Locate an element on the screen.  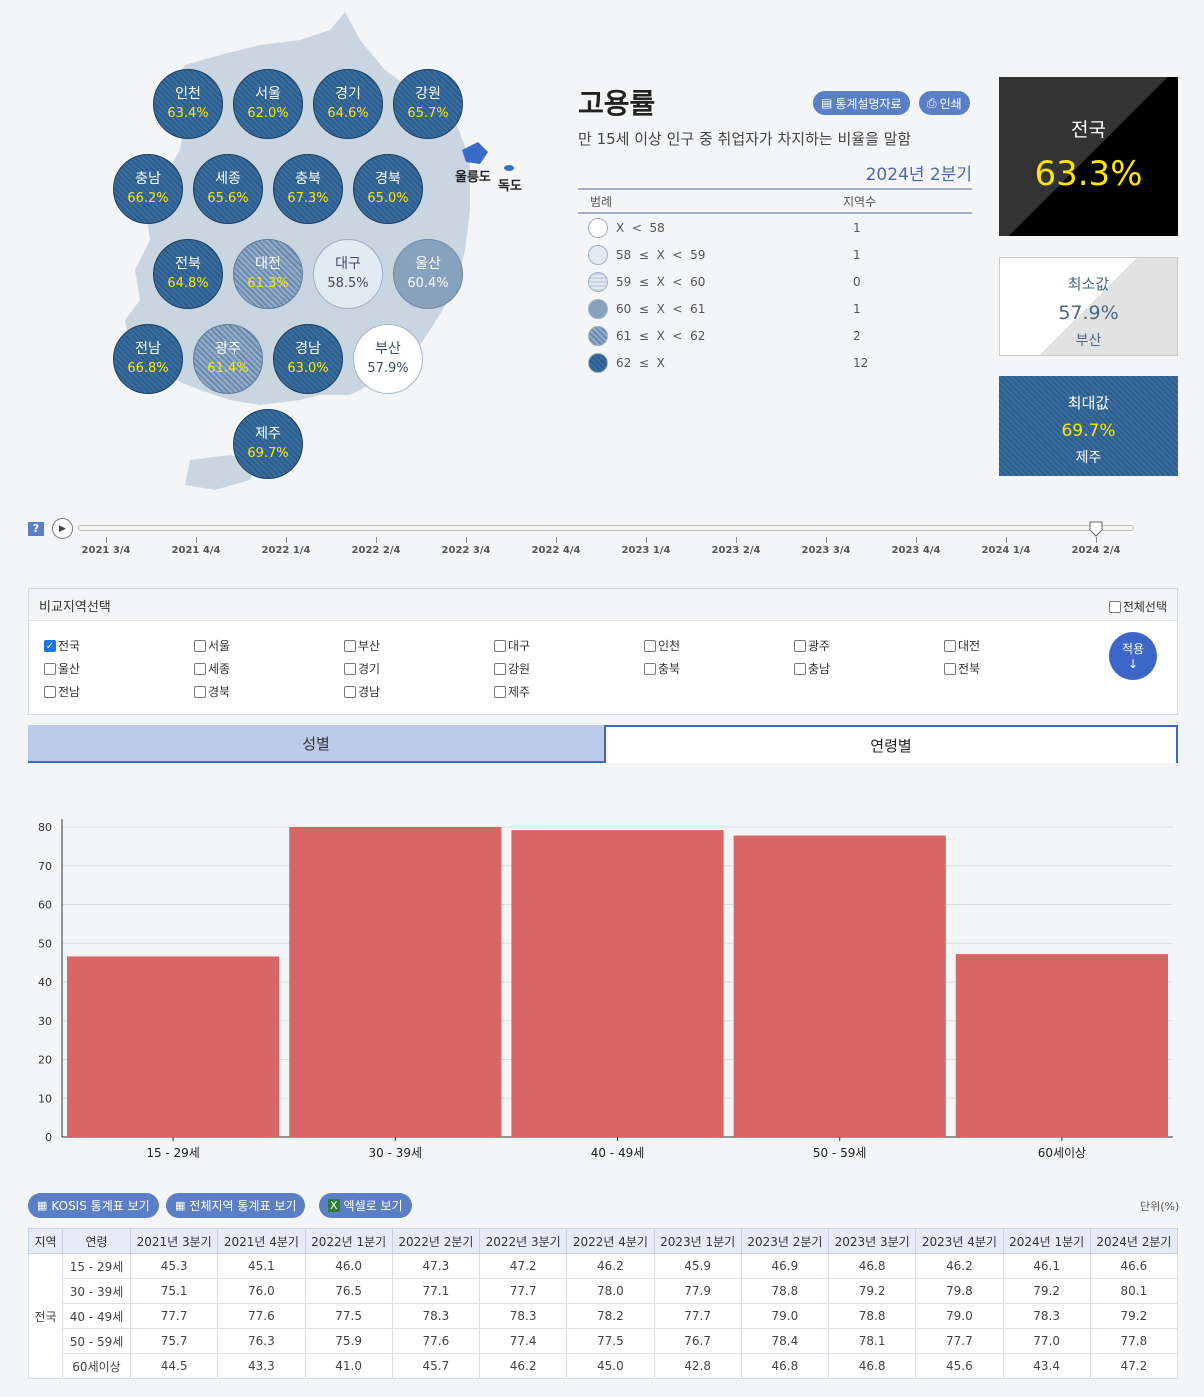
region-bubble: 강원 65.7% is located at coordinates (428, 104).